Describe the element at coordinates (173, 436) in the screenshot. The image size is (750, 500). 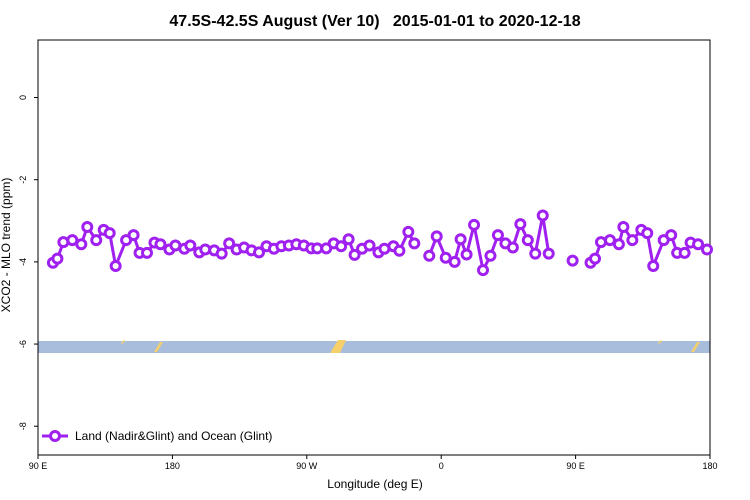
I see `legend-label: Land (Nadir&Glint) and Ocean (Glint)` at that location.